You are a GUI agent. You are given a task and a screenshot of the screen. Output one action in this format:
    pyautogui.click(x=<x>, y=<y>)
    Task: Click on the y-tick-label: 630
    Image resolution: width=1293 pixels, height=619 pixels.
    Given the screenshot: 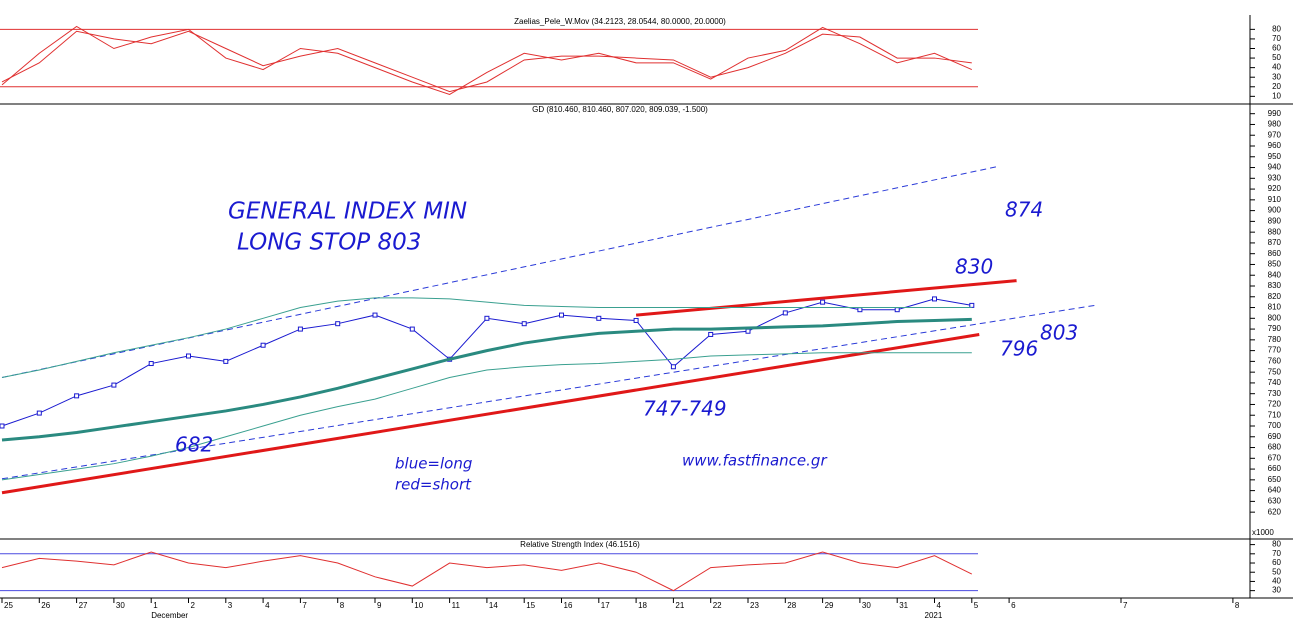 What is the action you would take?
    pyautogui.click(x=1275, y=500)
    